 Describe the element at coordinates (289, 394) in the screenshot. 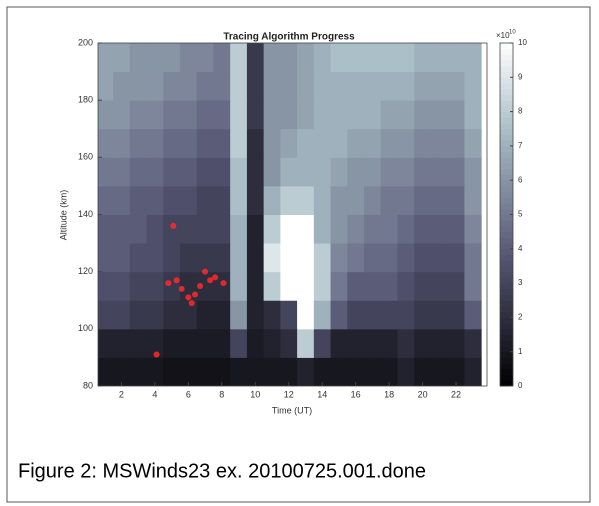

I see `x-tick-label: 12` at that location.